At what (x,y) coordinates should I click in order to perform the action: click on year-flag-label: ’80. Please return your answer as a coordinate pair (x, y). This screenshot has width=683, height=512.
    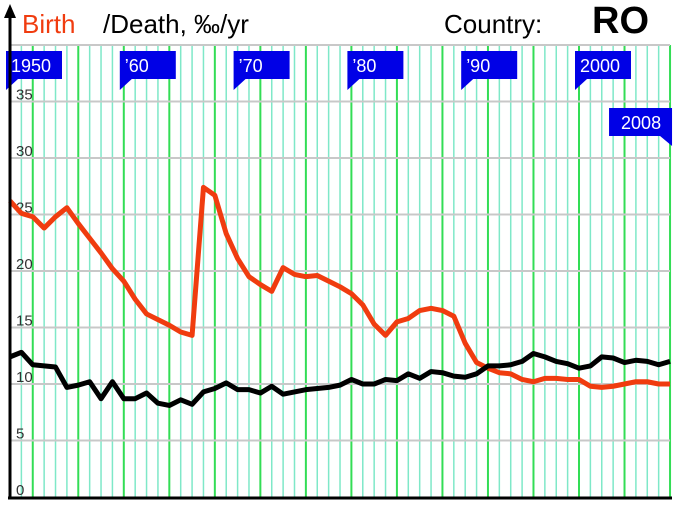
    Looking at the image, I should click on (364, 66).